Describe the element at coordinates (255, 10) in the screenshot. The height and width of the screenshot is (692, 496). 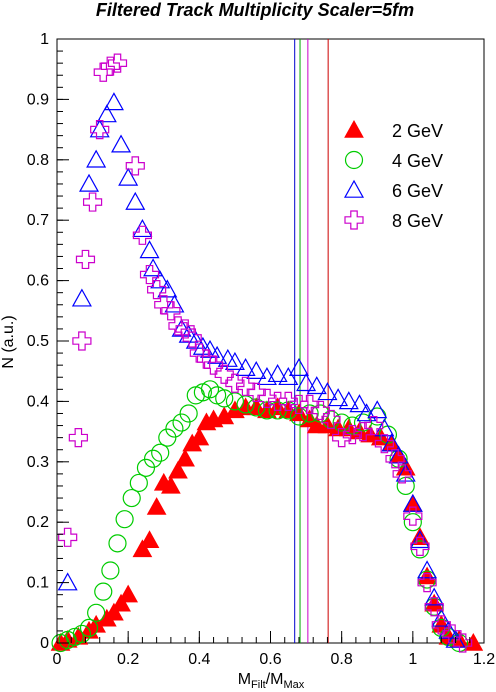
I see `chart-title: Filtered Track Multiplicity Scaler=5fm` at that location.